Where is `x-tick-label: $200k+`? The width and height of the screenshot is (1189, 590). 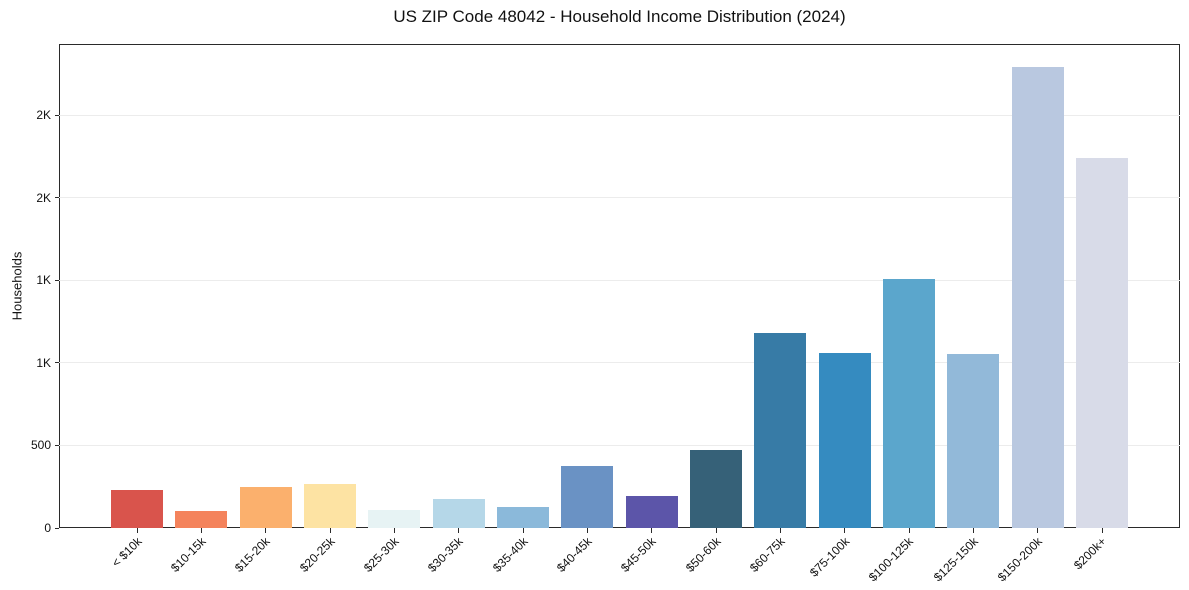 x-tick-label: $200k+ is located at coordinates (1090, 553).